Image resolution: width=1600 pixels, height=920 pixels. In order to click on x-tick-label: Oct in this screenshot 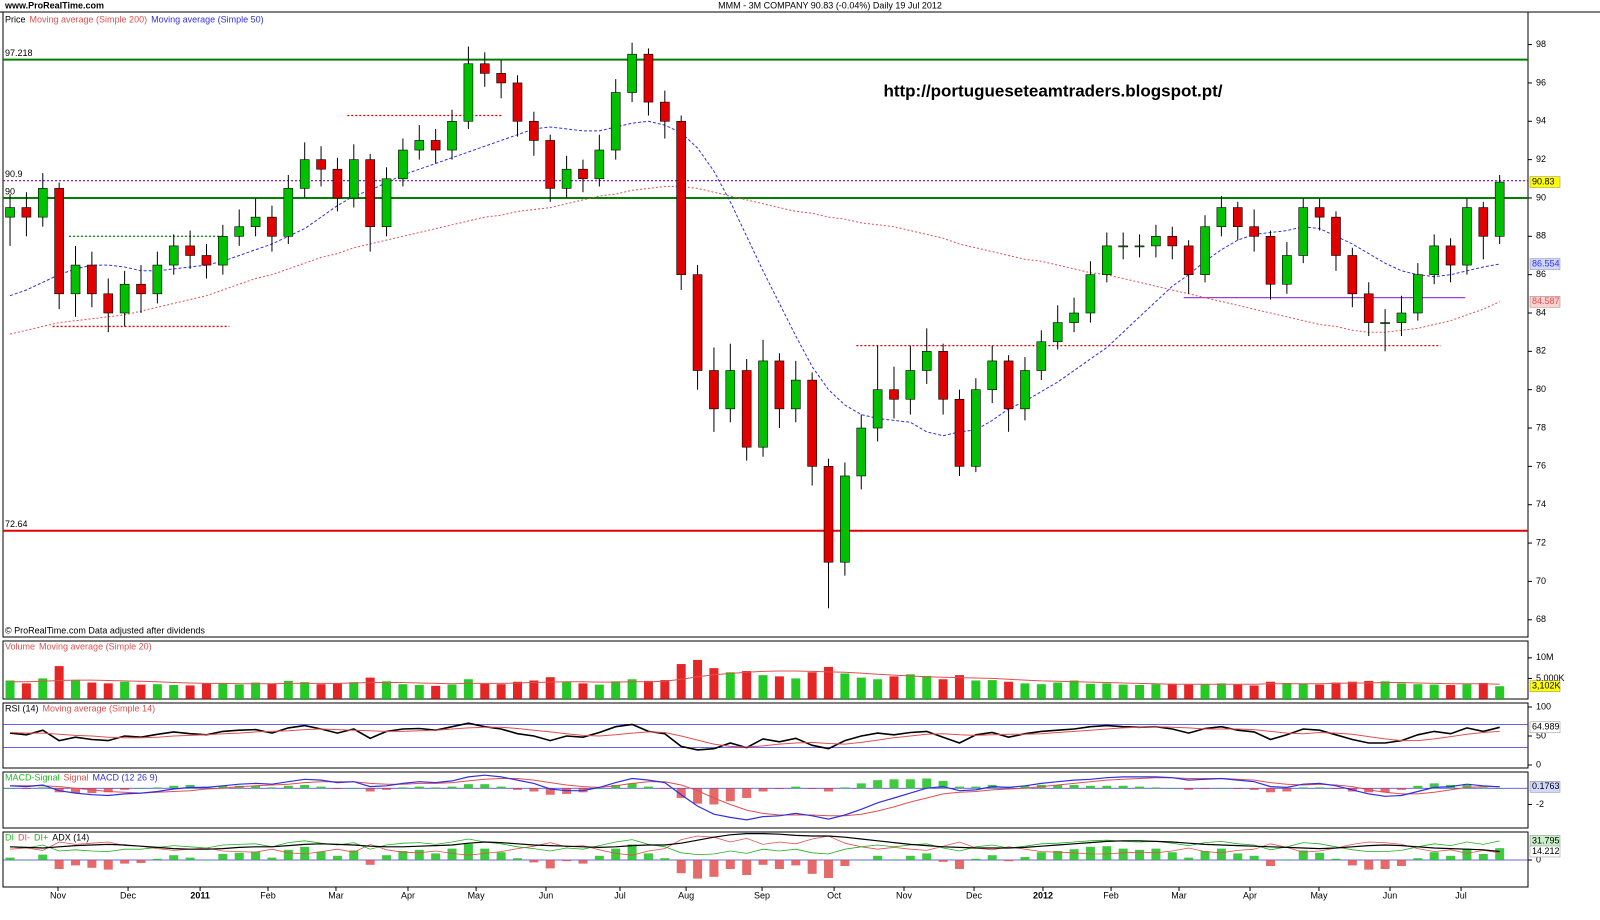, I will do `click(834, 895)`.